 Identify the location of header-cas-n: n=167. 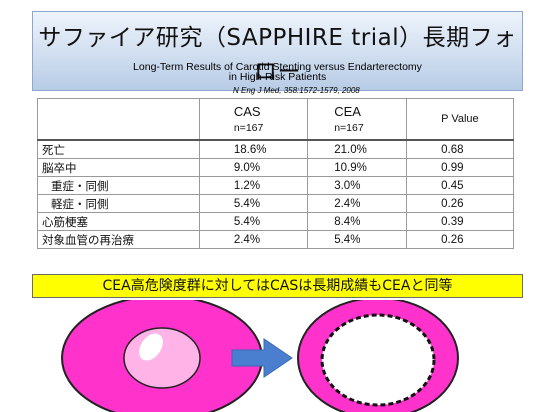
(248, 128).